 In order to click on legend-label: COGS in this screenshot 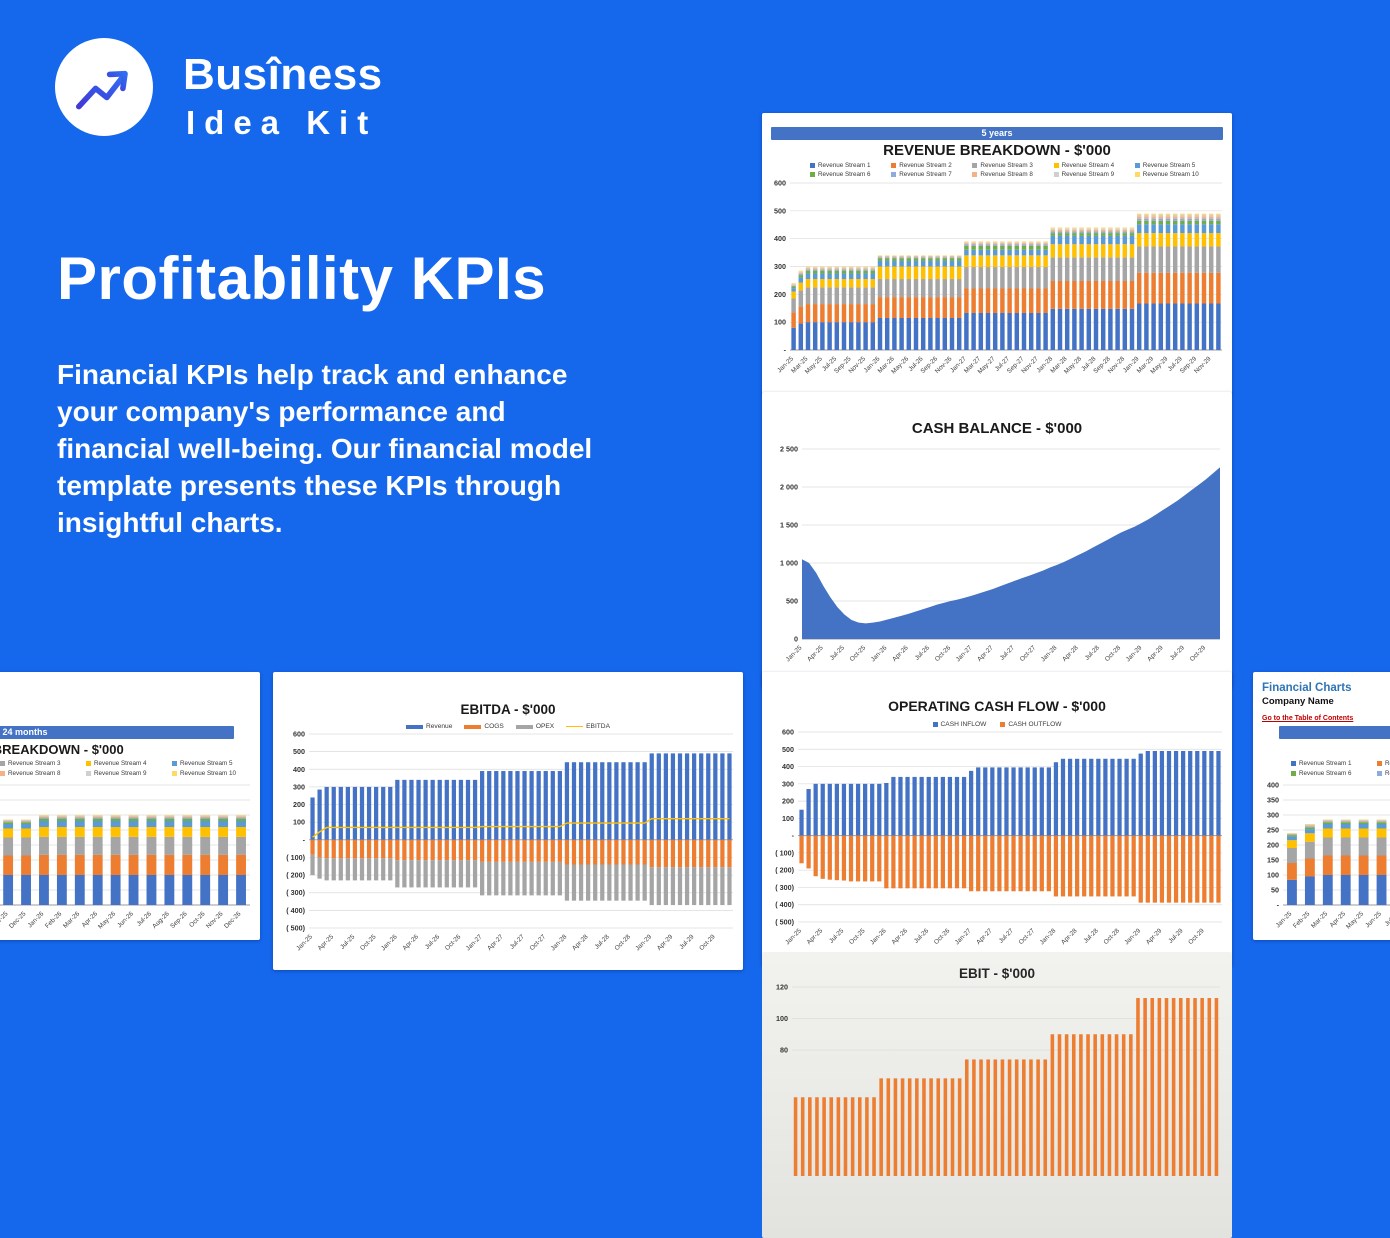, I will do `click(493, 726)`.